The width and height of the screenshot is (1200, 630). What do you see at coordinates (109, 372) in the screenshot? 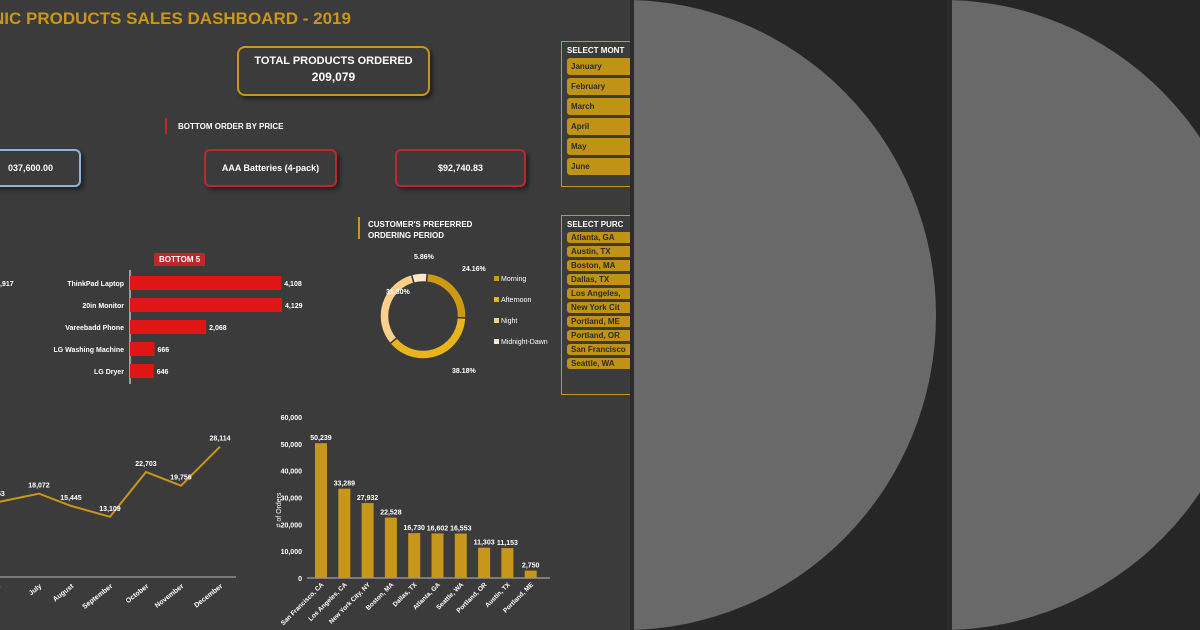
I see `bottom5-category: LG Dryer` at bounding box center [109, 372].